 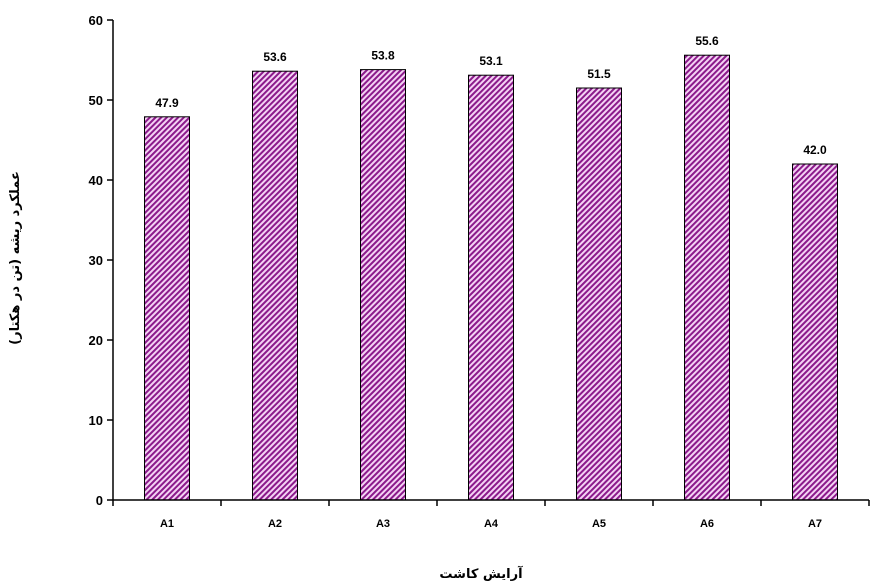 I want to click on data-label: 42.0, so click(x=815, y=150).